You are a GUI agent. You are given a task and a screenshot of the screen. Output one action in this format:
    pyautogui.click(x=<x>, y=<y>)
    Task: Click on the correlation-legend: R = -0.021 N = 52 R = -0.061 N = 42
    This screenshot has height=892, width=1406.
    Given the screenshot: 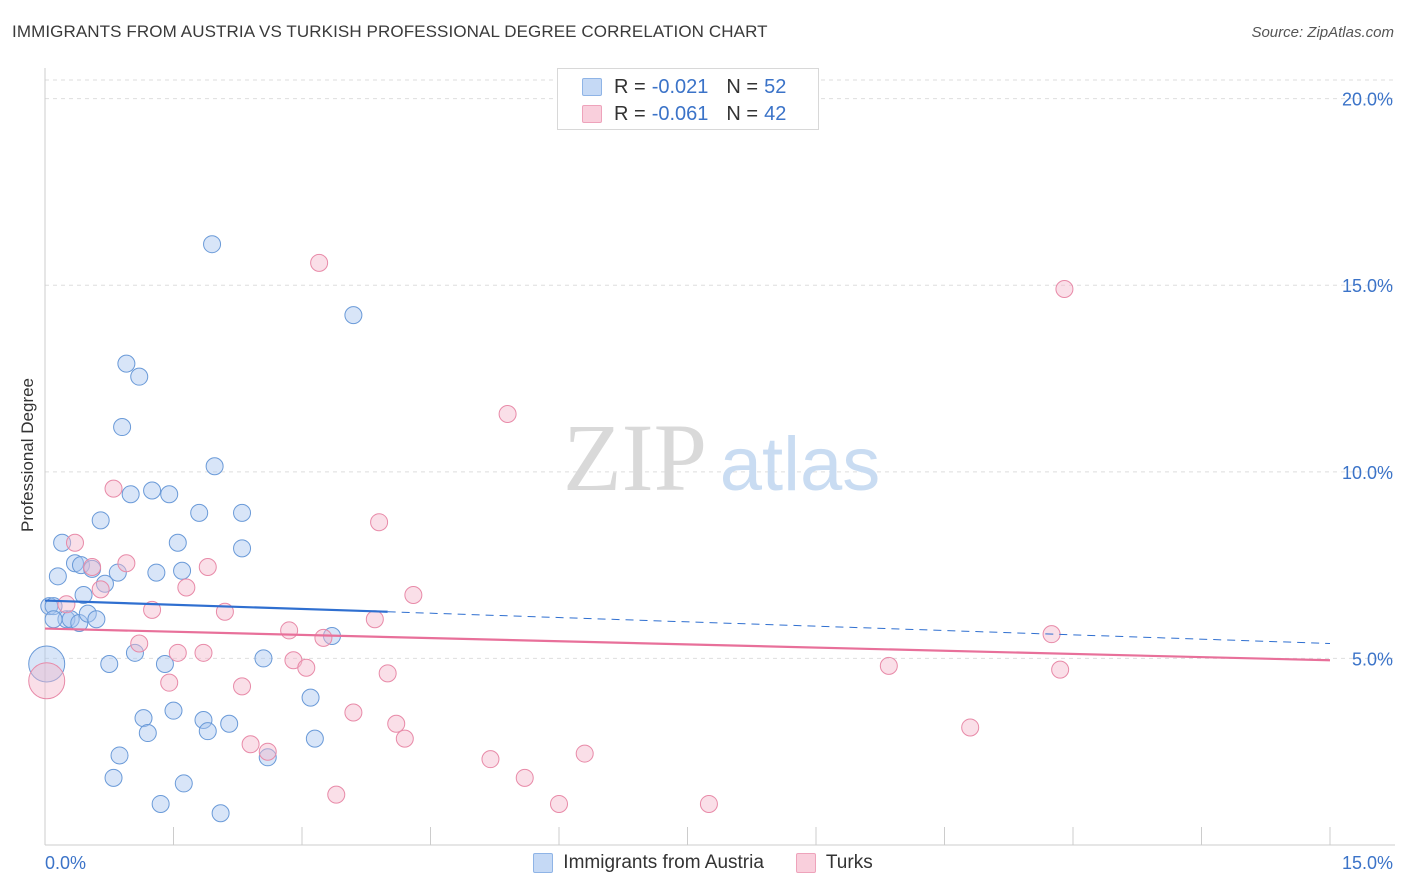 What is the action you would take?
    pyautogui.click(x=688, y=99)
    